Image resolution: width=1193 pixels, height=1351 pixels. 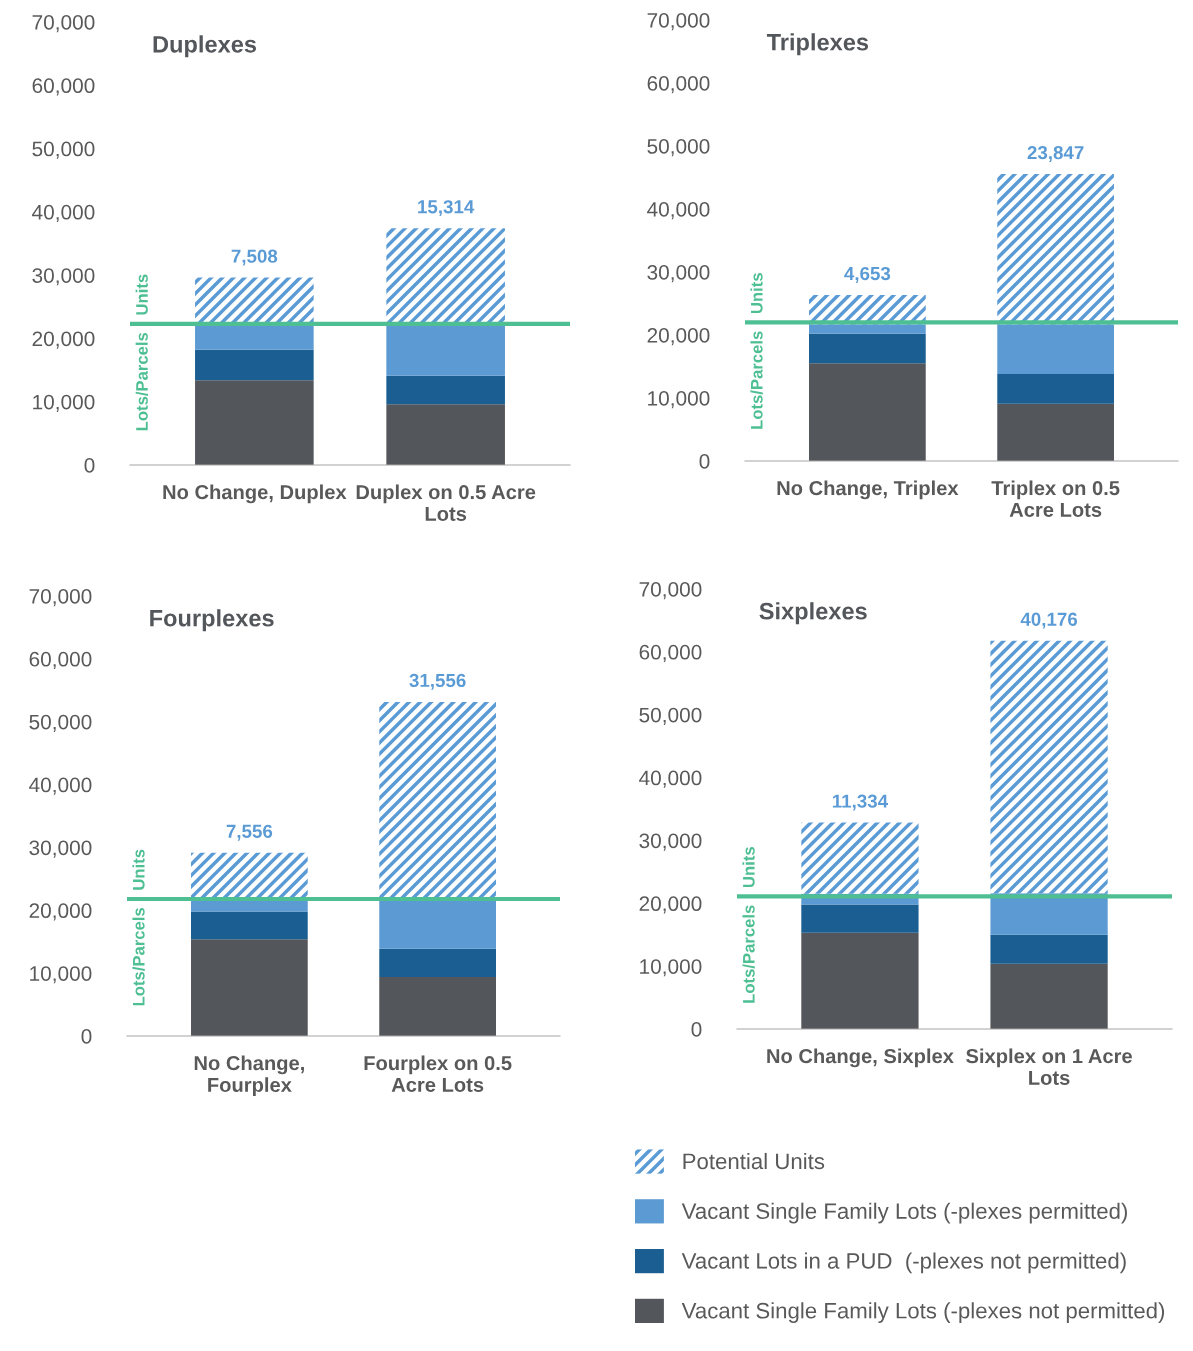 I want to click on x-tick-label: No Change, Triplex, so click(x=868, y=490).